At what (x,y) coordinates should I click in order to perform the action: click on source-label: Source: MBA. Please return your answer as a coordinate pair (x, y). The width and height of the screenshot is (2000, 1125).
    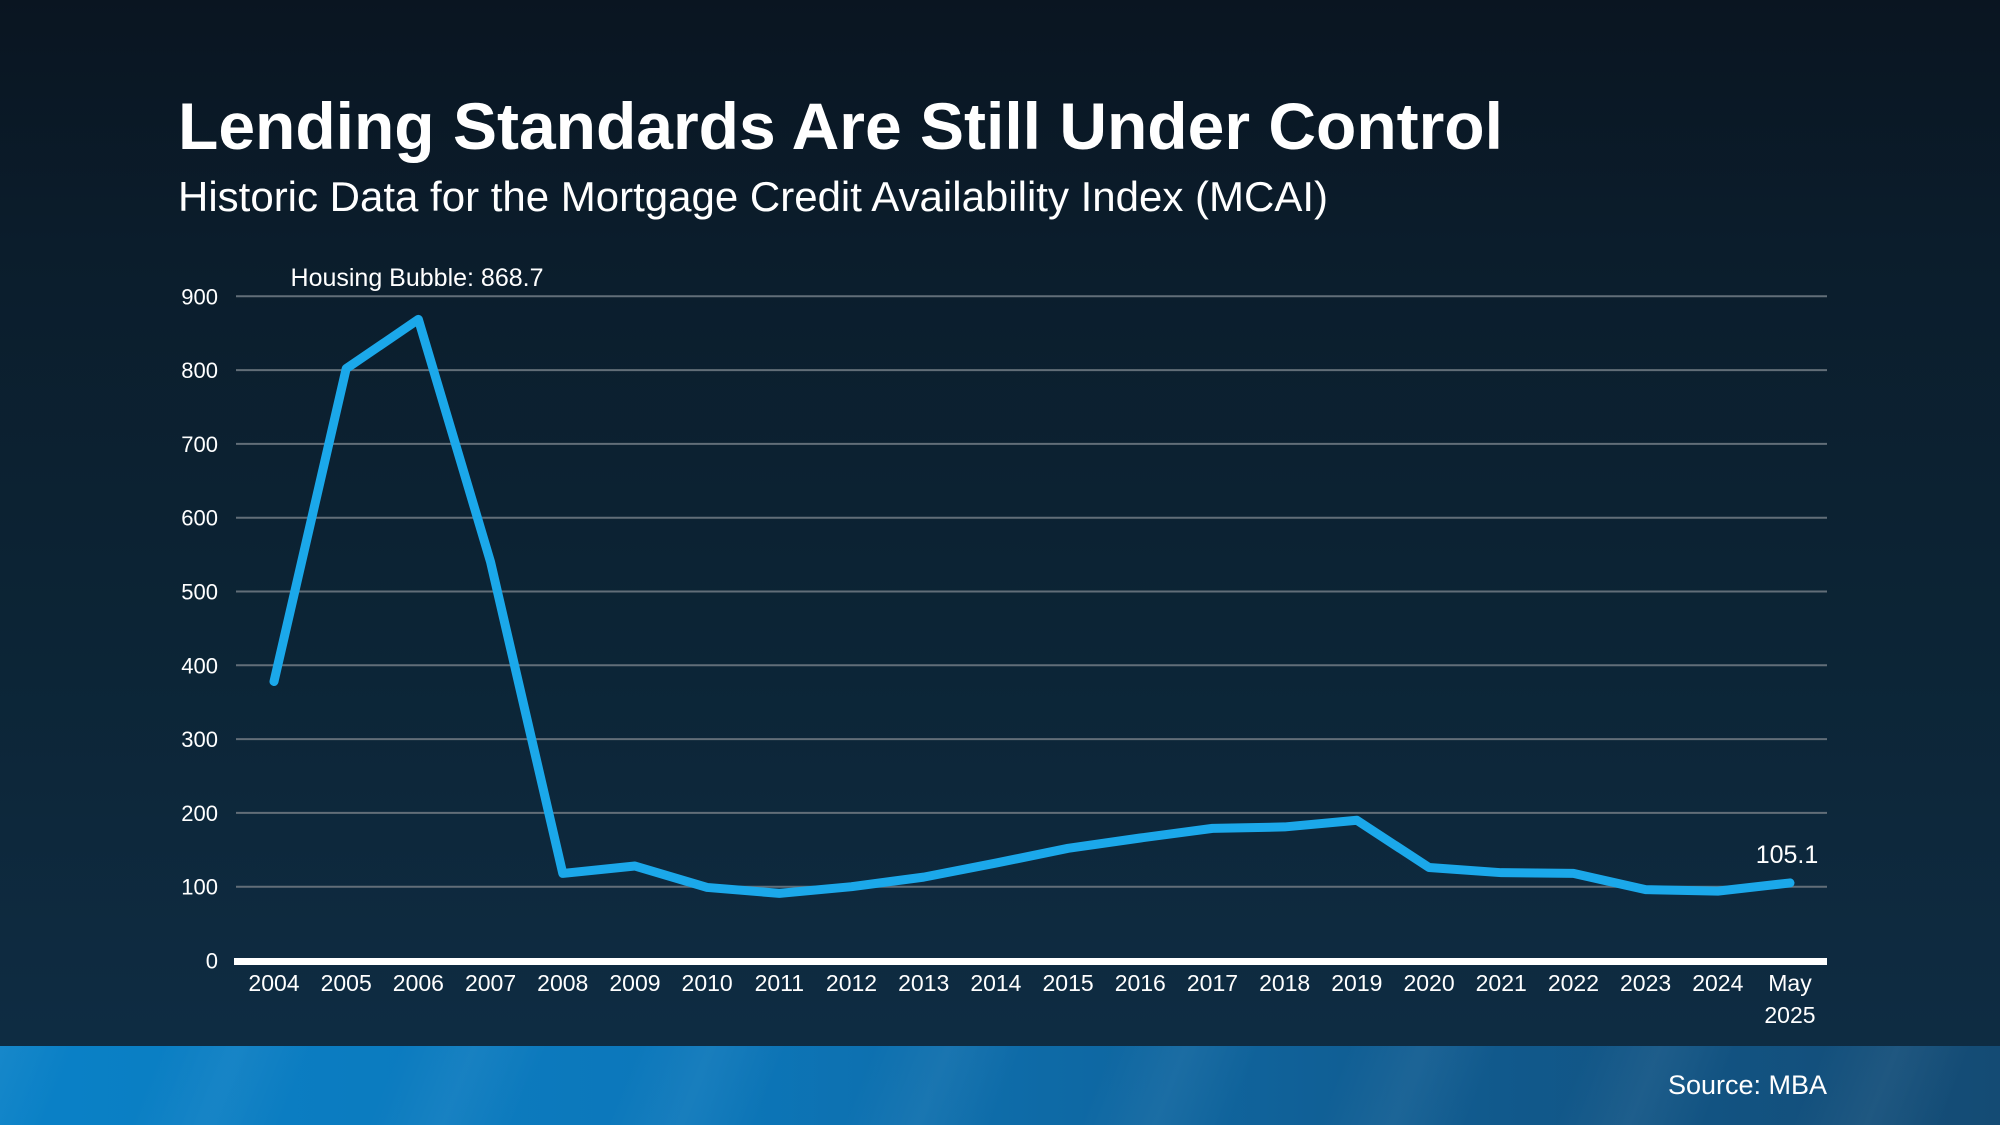
    Looking at the image, I should click on (1747, 1085).